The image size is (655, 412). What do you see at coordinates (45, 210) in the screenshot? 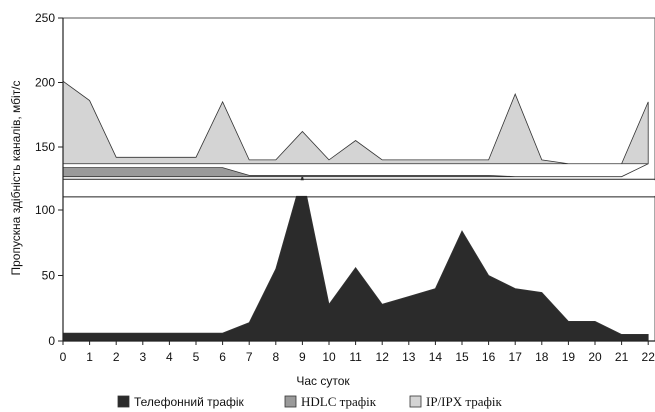
I see `y-tick-label: 100` at bounding box center [45, 210].